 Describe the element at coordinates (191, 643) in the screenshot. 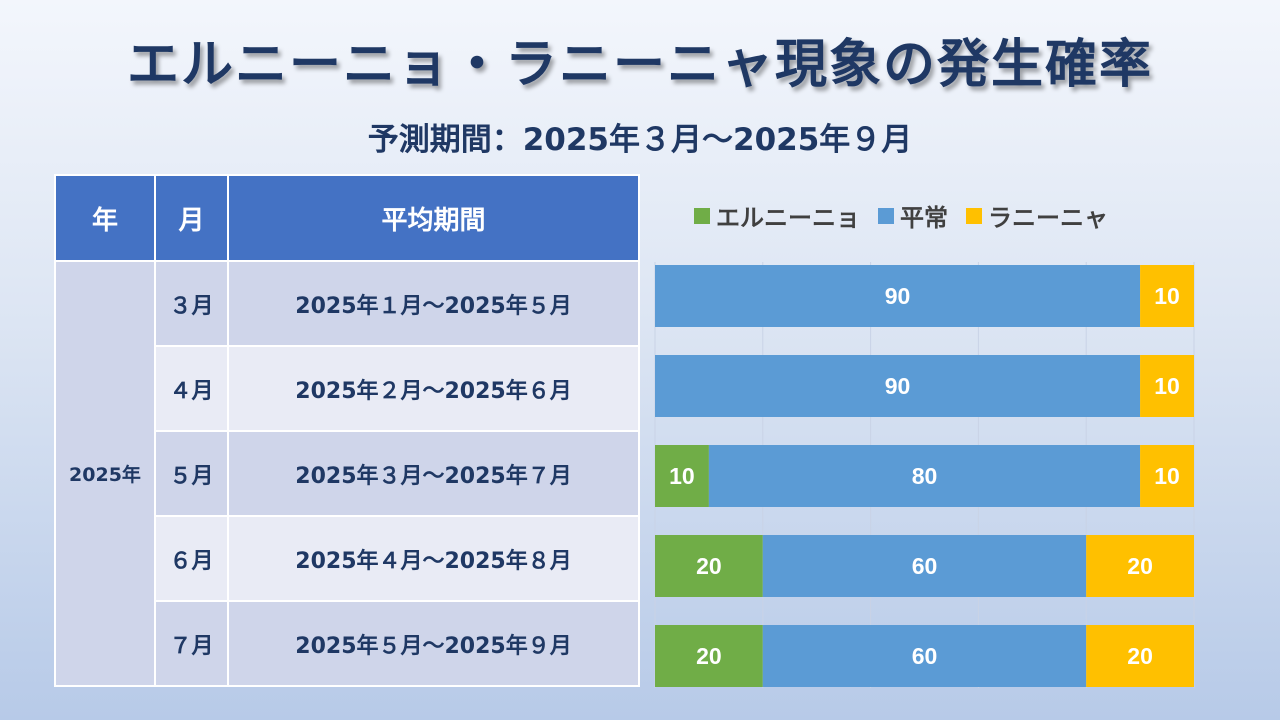

I see `month-cell: ７月` at that location.